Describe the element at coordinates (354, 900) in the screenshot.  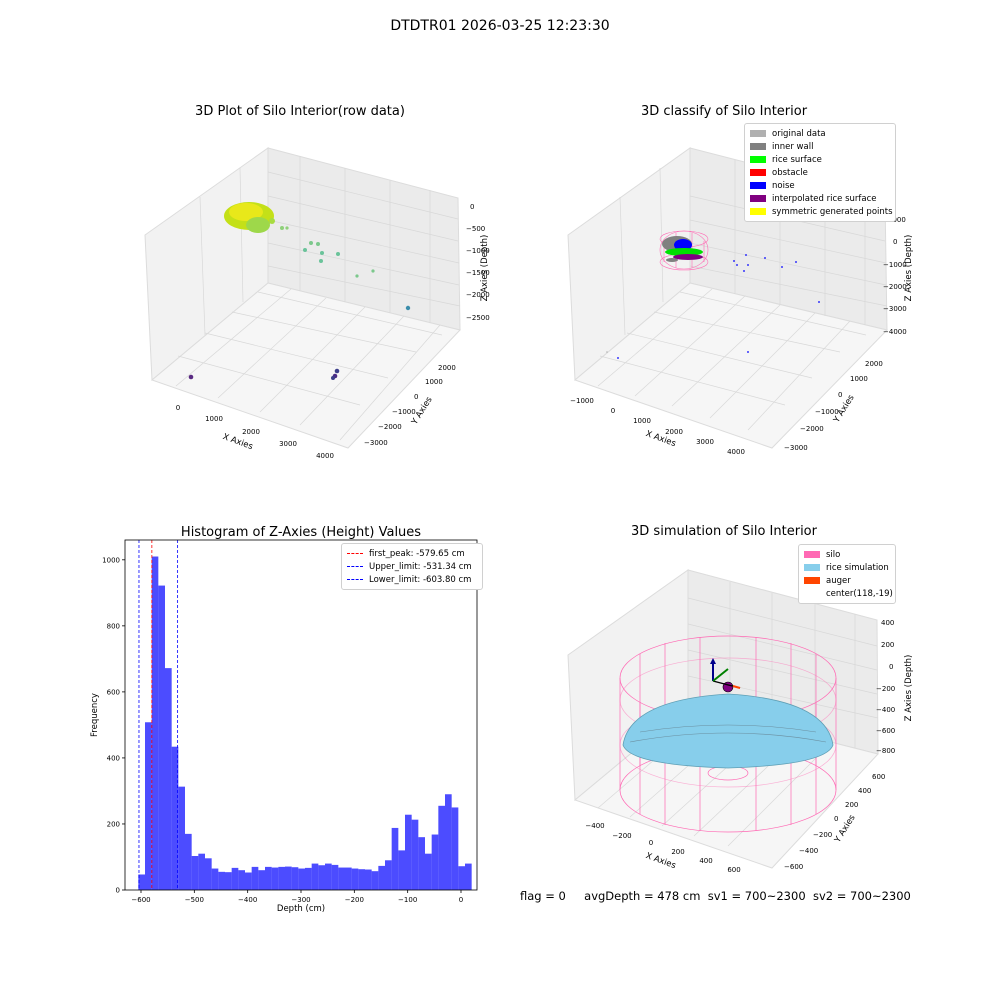
I see `histogram-xtick-label: −200` at that location.